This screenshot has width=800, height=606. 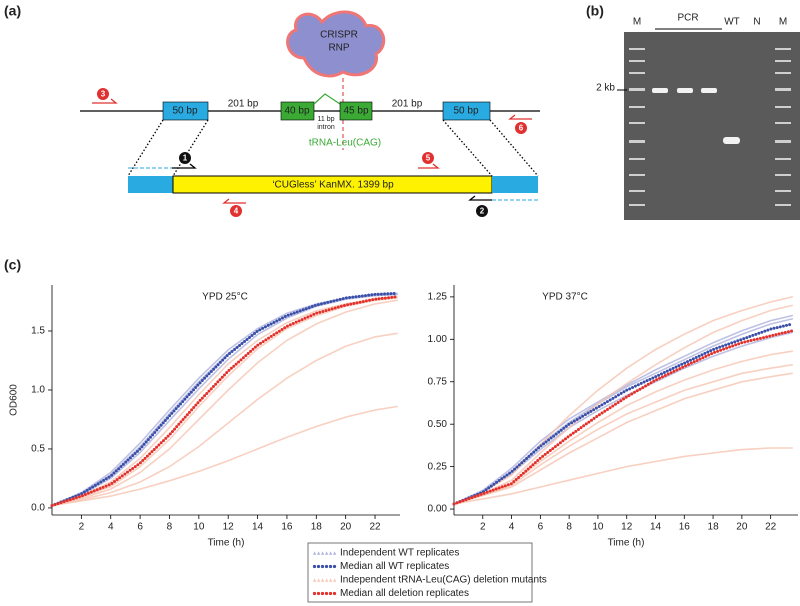 What do you see at coordinates (12, 11) in the screenshot?
I see `panel-label: (a)` at bounding box center [12, 11].